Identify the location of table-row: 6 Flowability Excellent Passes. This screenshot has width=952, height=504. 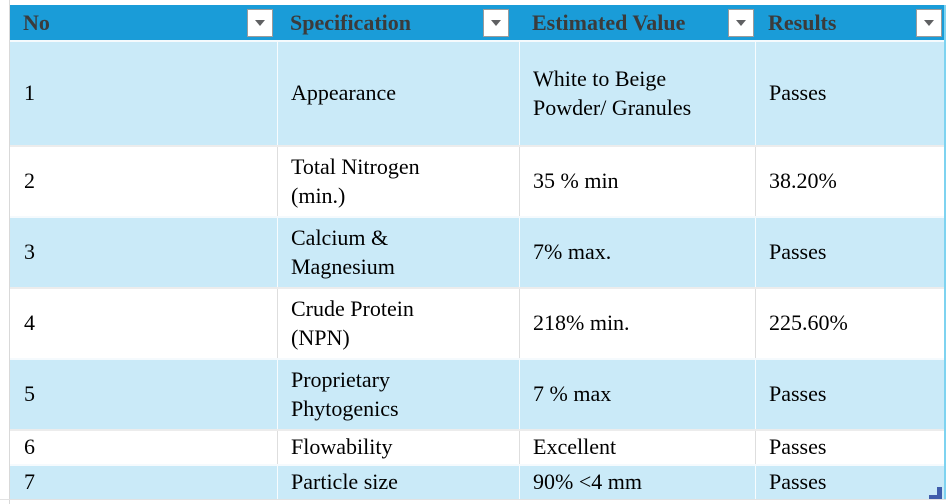
(477, 446).